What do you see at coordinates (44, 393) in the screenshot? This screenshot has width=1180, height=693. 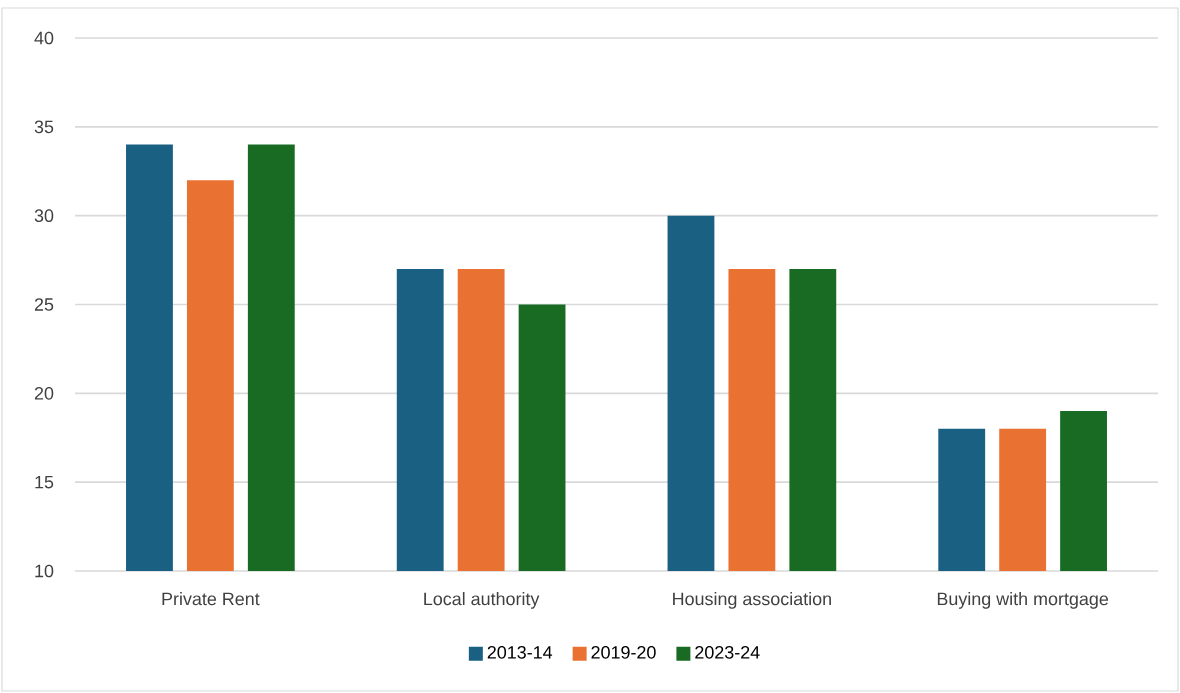 I see `y-tick-label: 20` at bounding box center [44, 393].